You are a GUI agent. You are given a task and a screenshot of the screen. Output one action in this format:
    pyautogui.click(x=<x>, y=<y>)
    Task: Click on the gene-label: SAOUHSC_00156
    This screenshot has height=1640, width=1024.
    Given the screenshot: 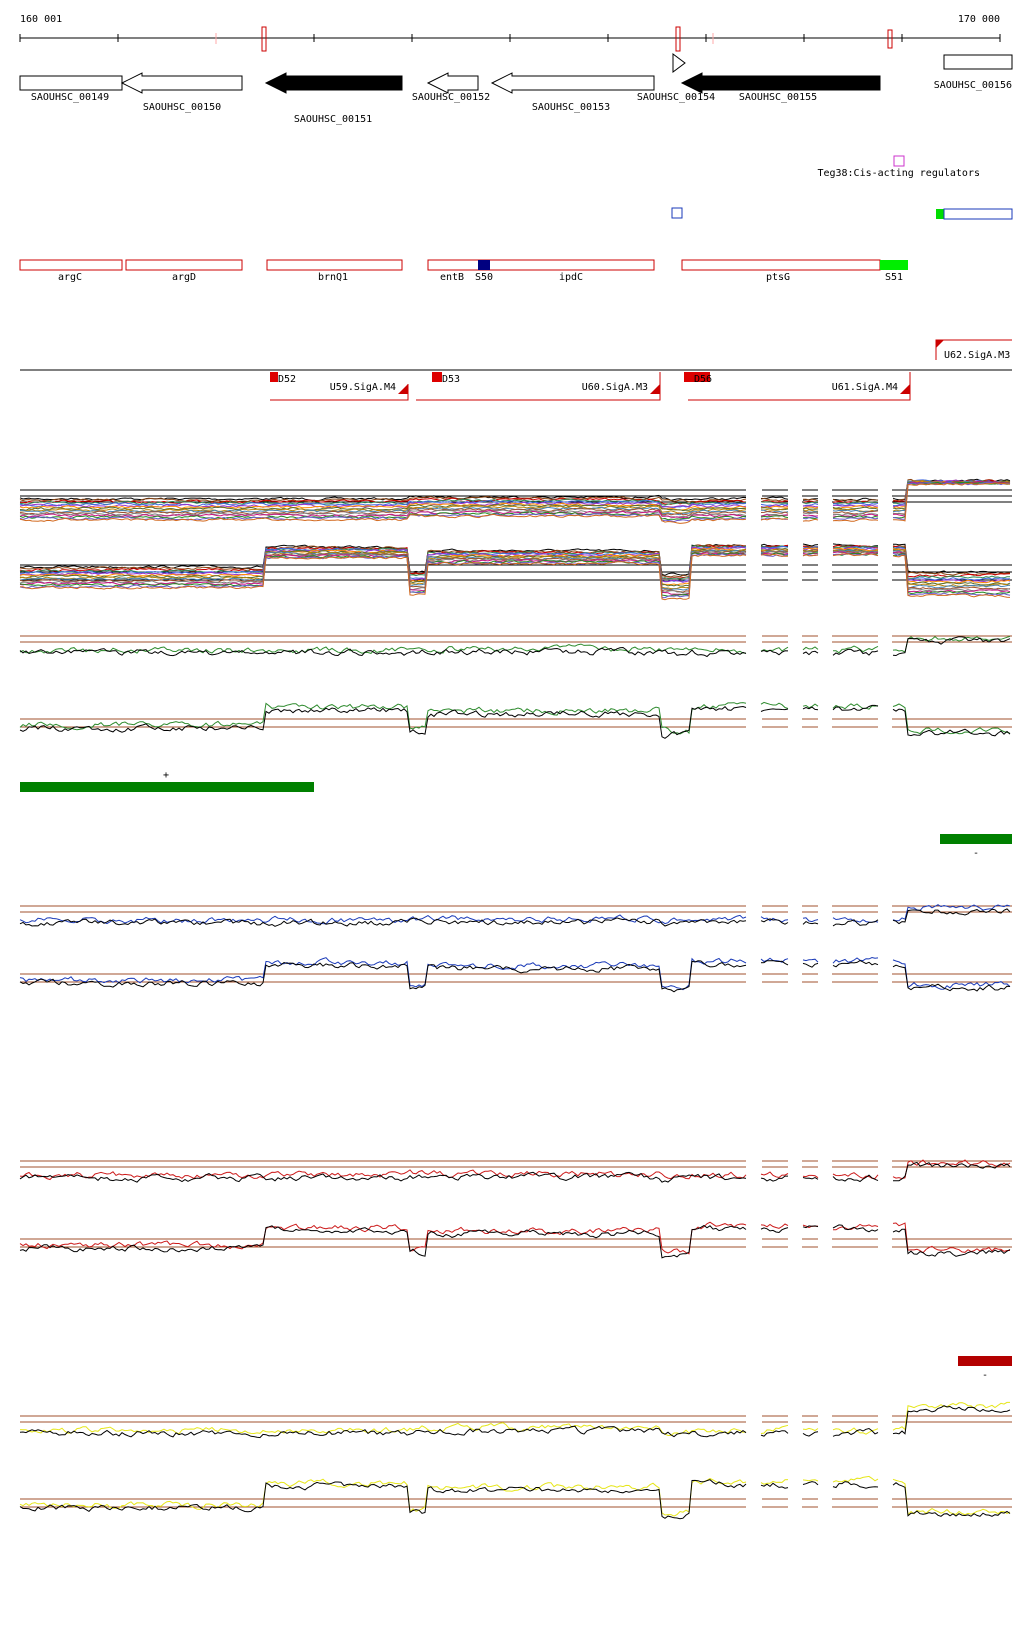 What is the action you would take?
    pyautogui.click(x=973, y=85)
    